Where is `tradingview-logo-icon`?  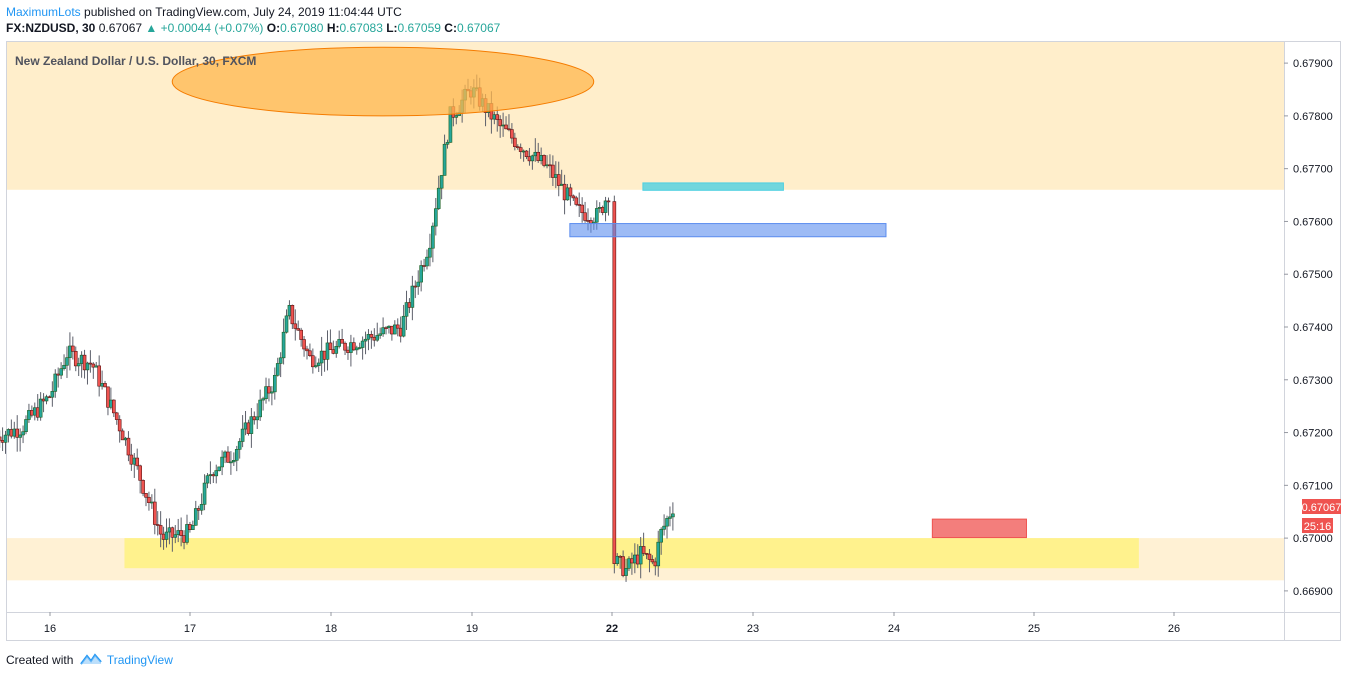 tradingview-logo-icon is located at coordinates (90, 661).